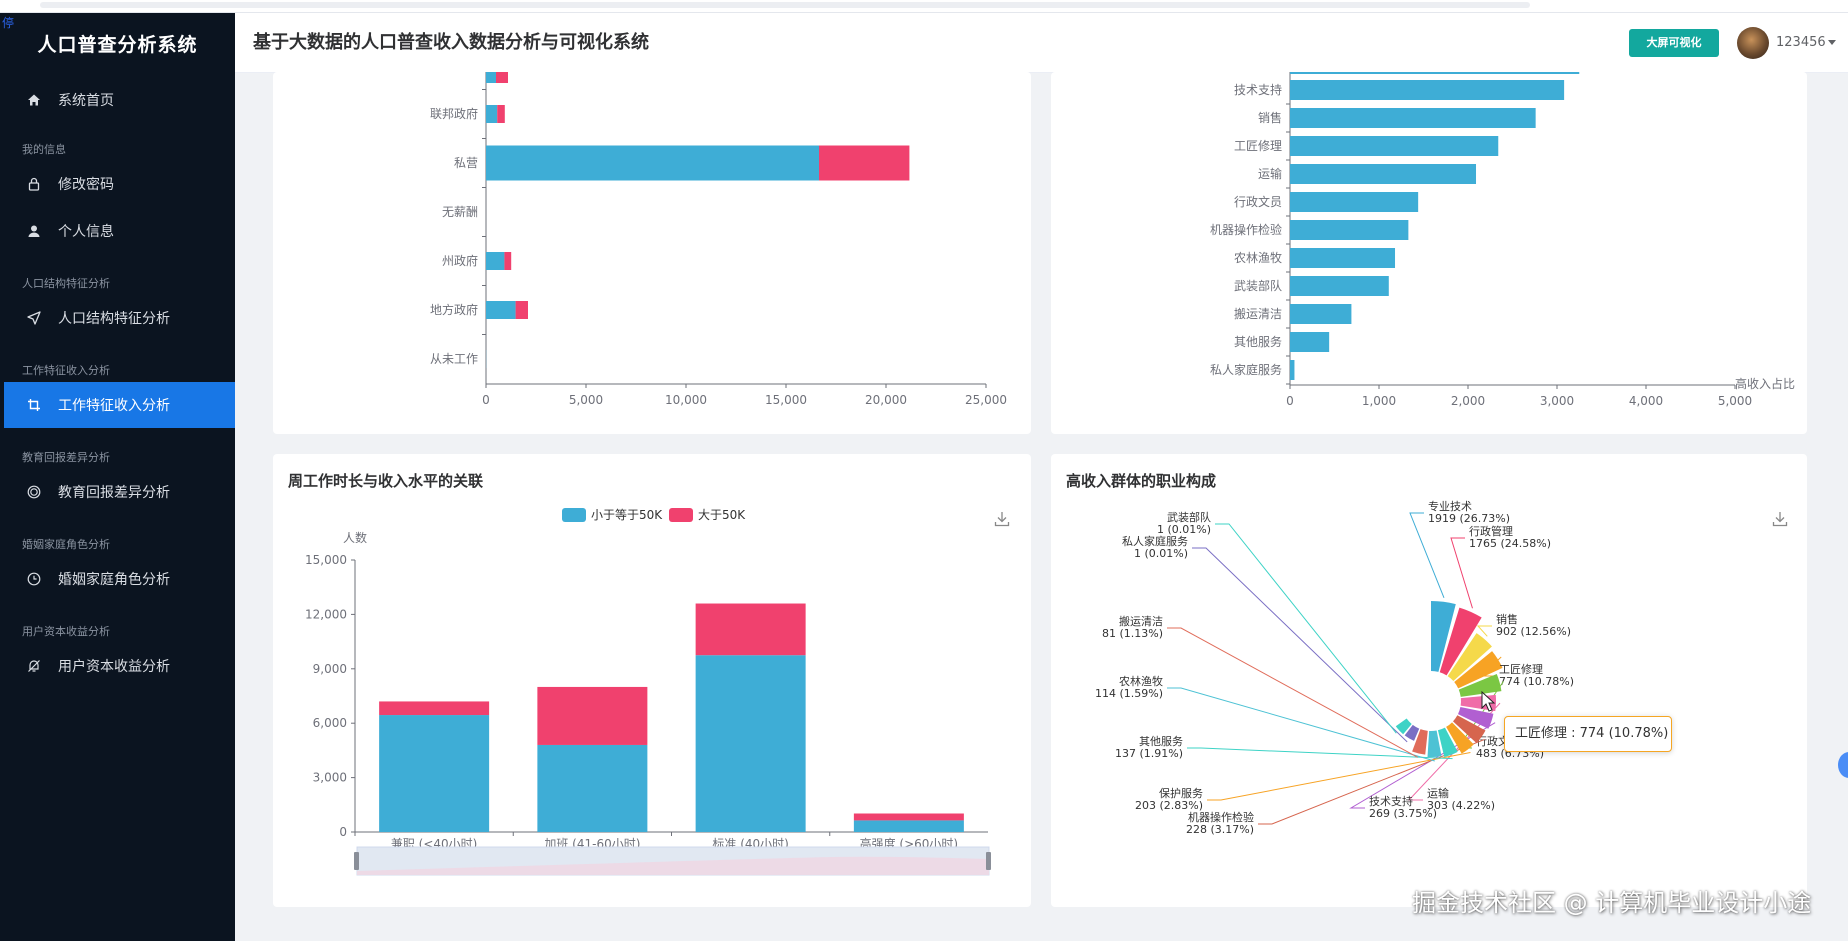 This screenshot has height=941, width=1848. Describe the element at coordinates (66, 283) in the screenshot. I see `menu-group-population: 人口结构特征分析` at that location.